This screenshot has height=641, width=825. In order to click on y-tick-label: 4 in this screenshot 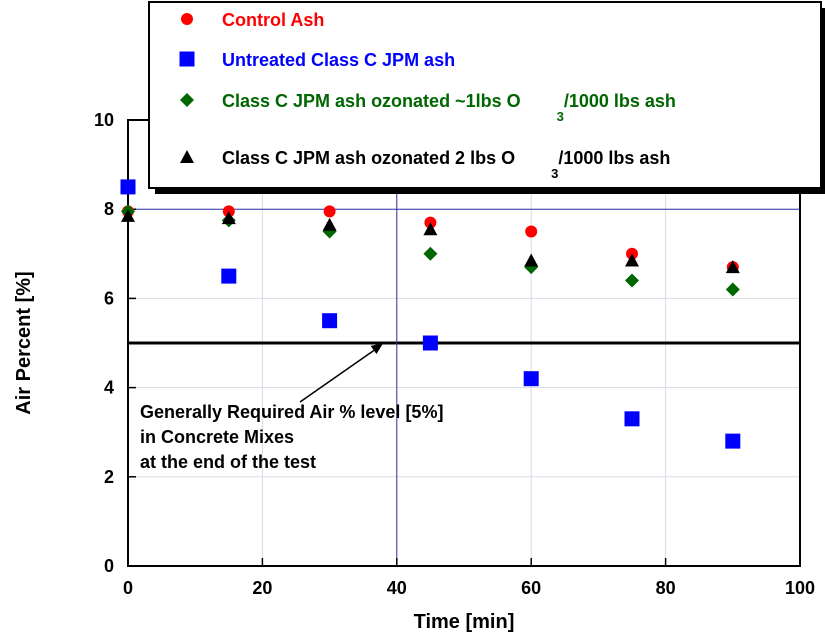, I will do `click(109, 388)`.